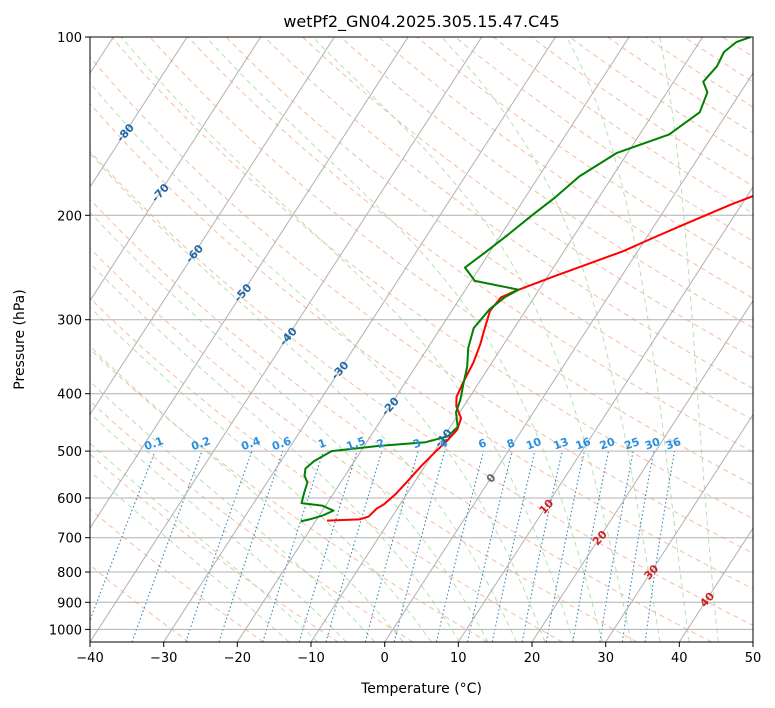  Describe the element at coordinates (605, 658) in the screenshot. I see `x-tick-label: 30` at that location.